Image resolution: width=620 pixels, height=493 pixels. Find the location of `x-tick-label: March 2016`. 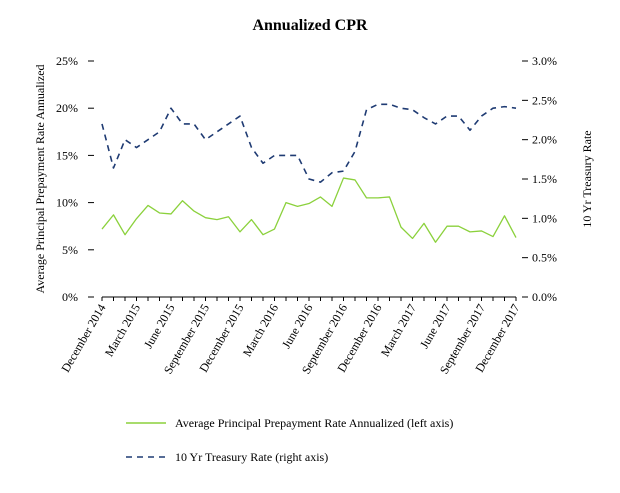

x-tick-label: March 2016 is located at coordinates (260, 331).